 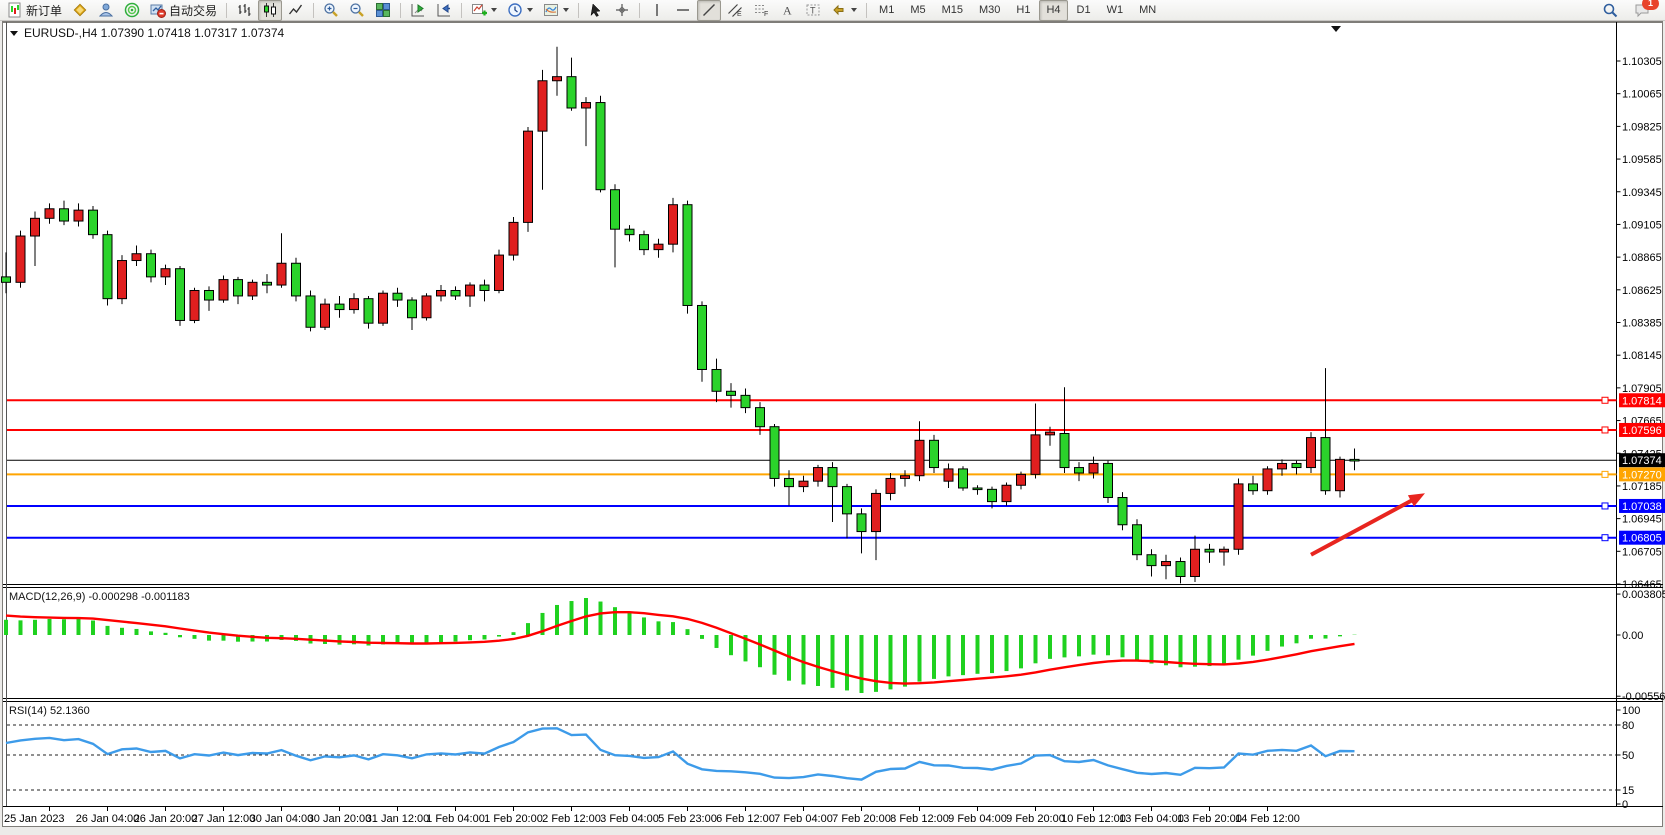 I want to click on tile-windows-button, so click(x=383, y=10).